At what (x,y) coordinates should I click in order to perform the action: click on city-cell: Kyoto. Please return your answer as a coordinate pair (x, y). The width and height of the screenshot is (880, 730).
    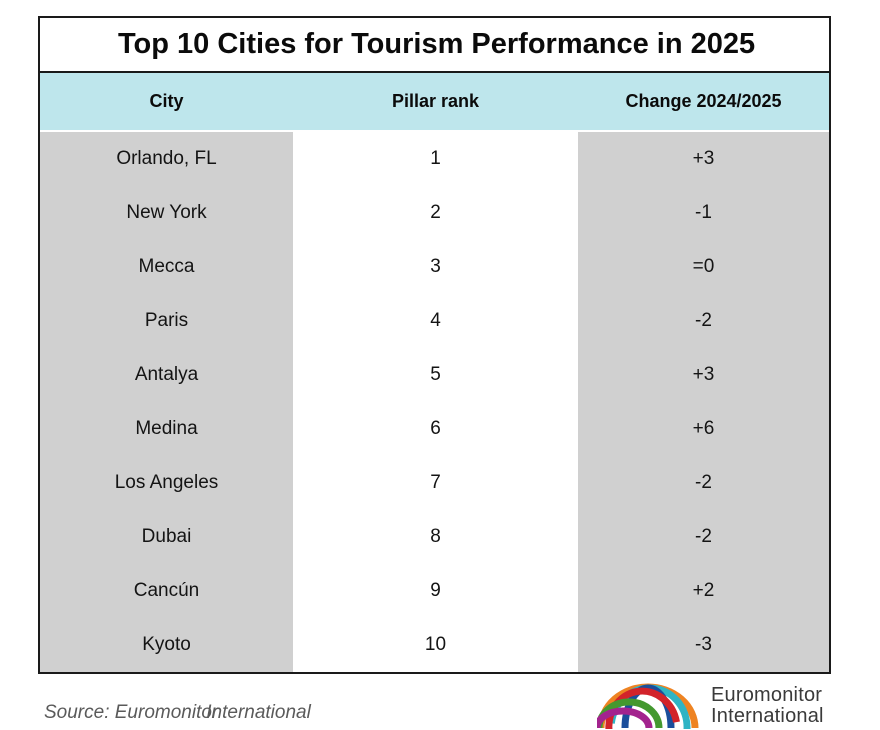
    Looking at the image, I should click on (166, 645).